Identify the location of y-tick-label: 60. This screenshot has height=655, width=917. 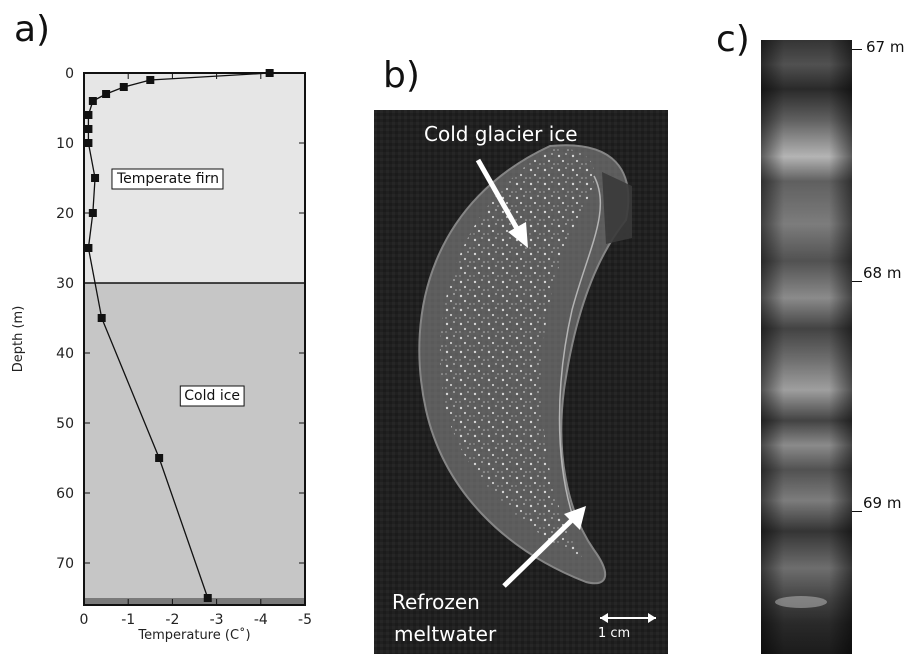
(65, 494).